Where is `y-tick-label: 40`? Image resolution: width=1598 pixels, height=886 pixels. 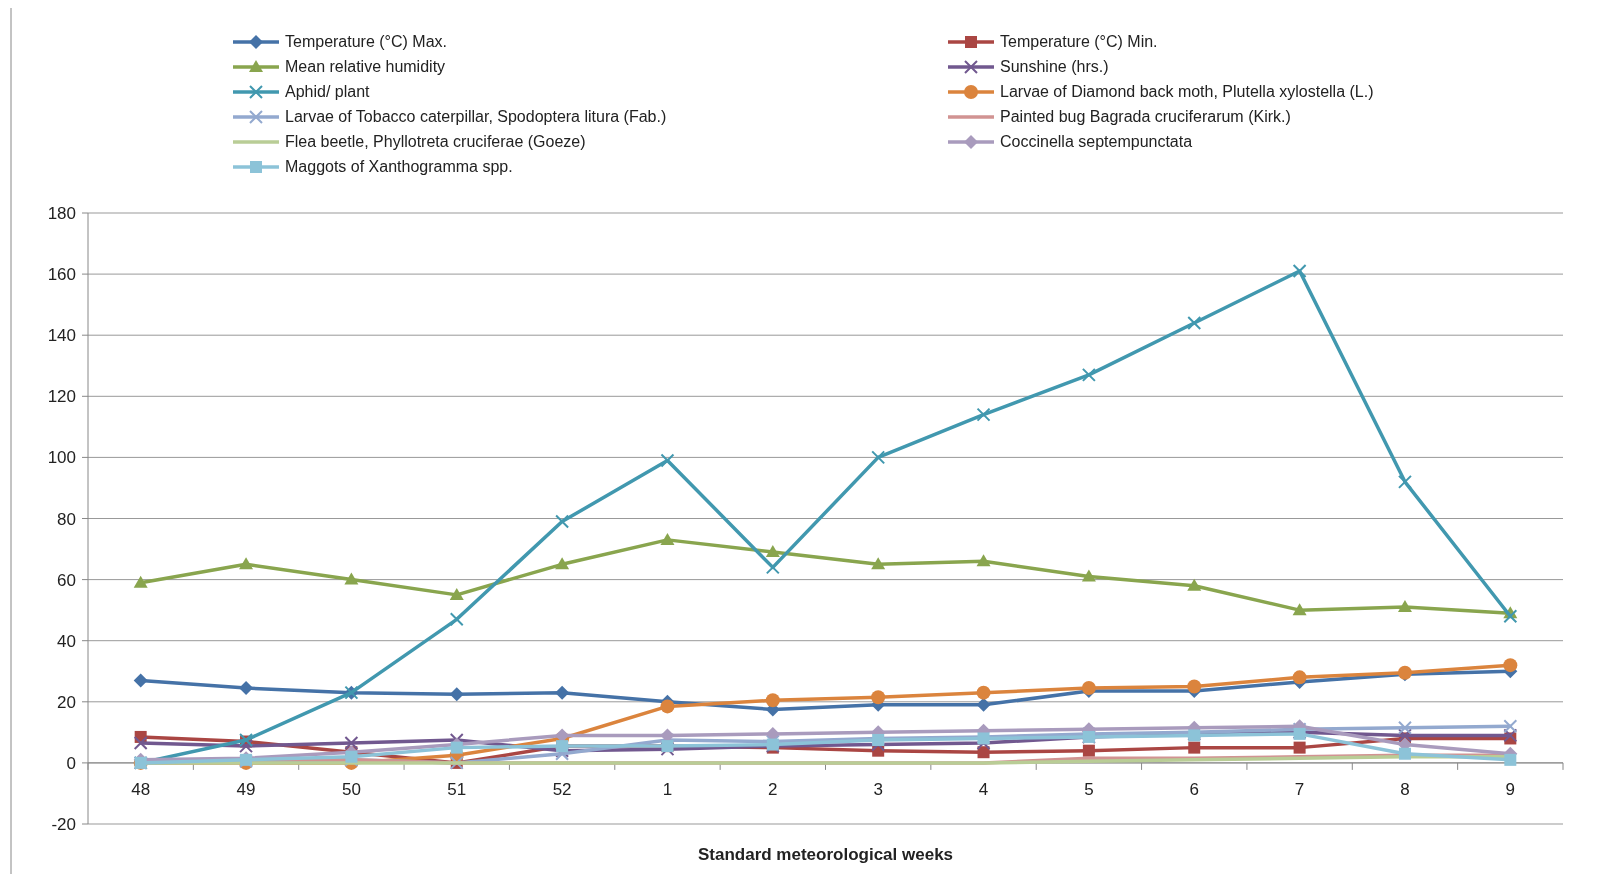 y-tick-label: 40 is located at coordinates (66, 641).